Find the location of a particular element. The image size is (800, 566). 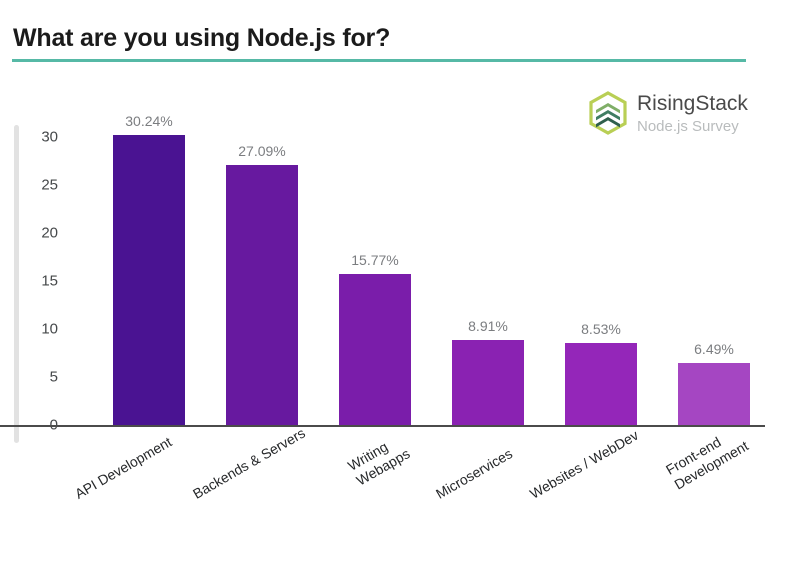

x-axis-category-label: Microservices is located at coordinates (474, 473).